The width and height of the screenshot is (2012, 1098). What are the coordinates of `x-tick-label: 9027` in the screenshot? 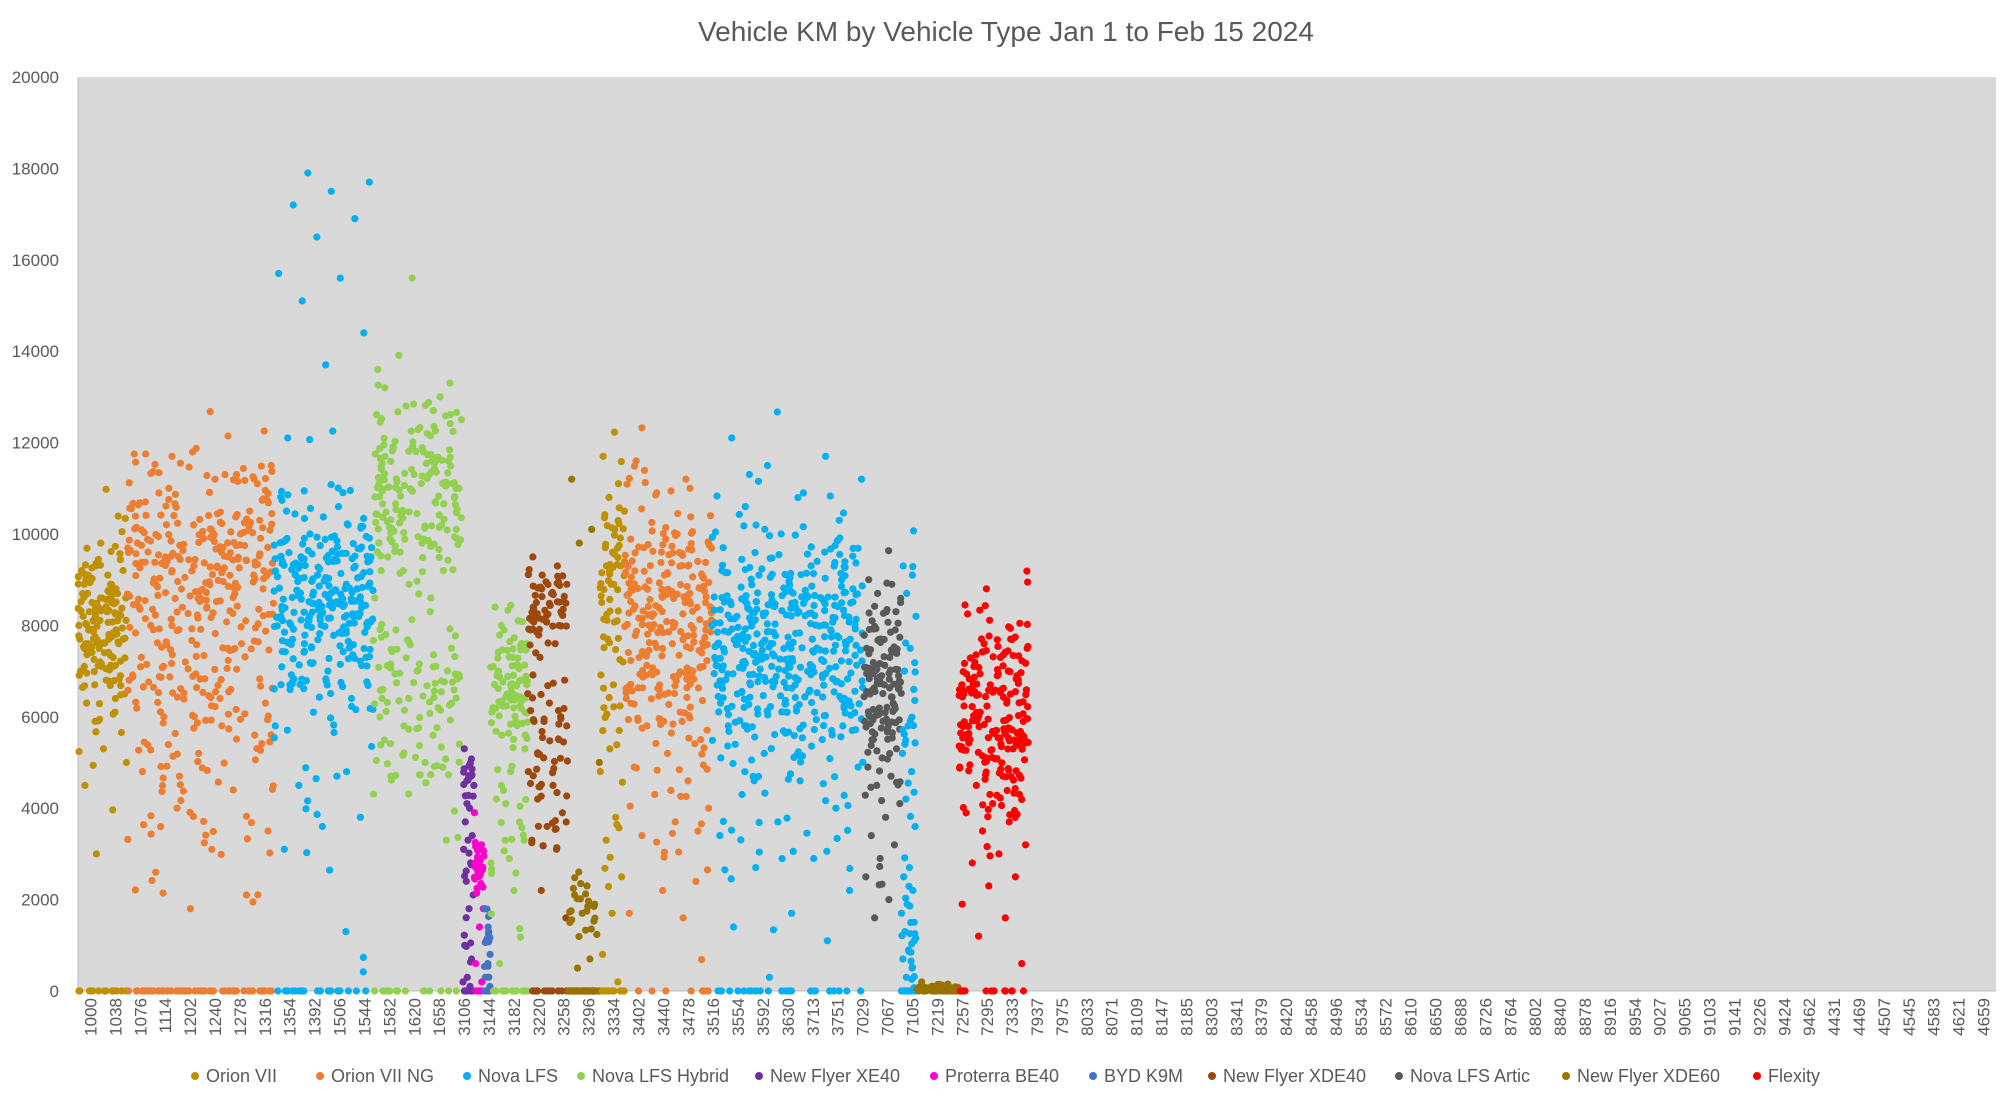 It's located at (1660, 1017).